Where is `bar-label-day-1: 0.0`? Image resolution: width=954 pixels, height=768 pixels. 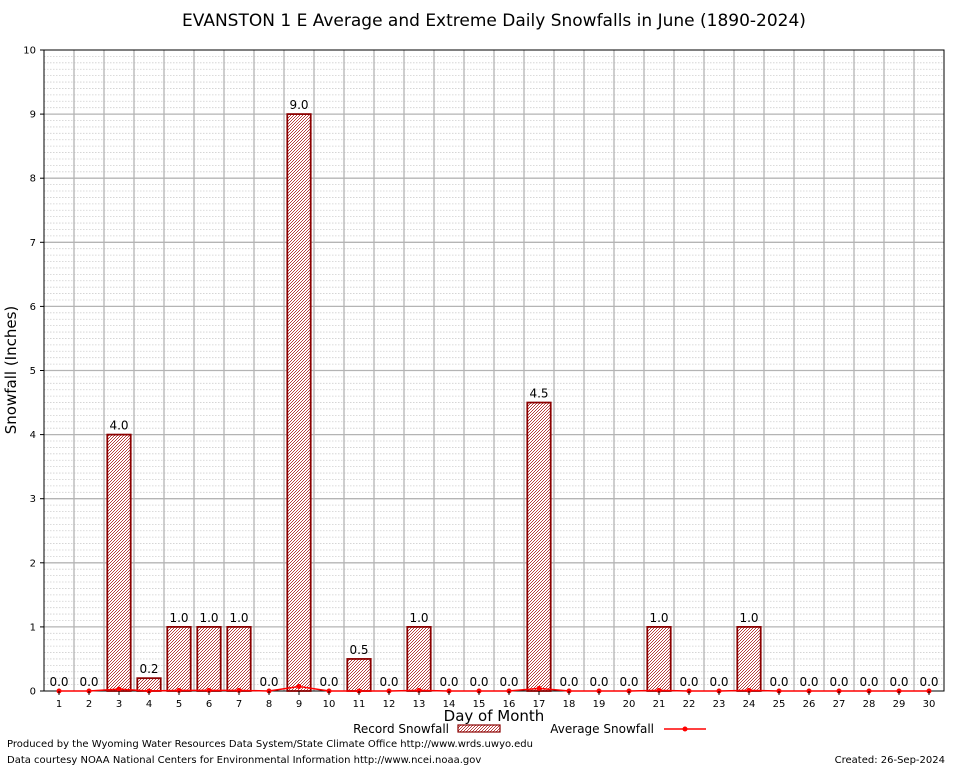 bar-label-day-1: 0.0 is located at coordinates (58, 682).